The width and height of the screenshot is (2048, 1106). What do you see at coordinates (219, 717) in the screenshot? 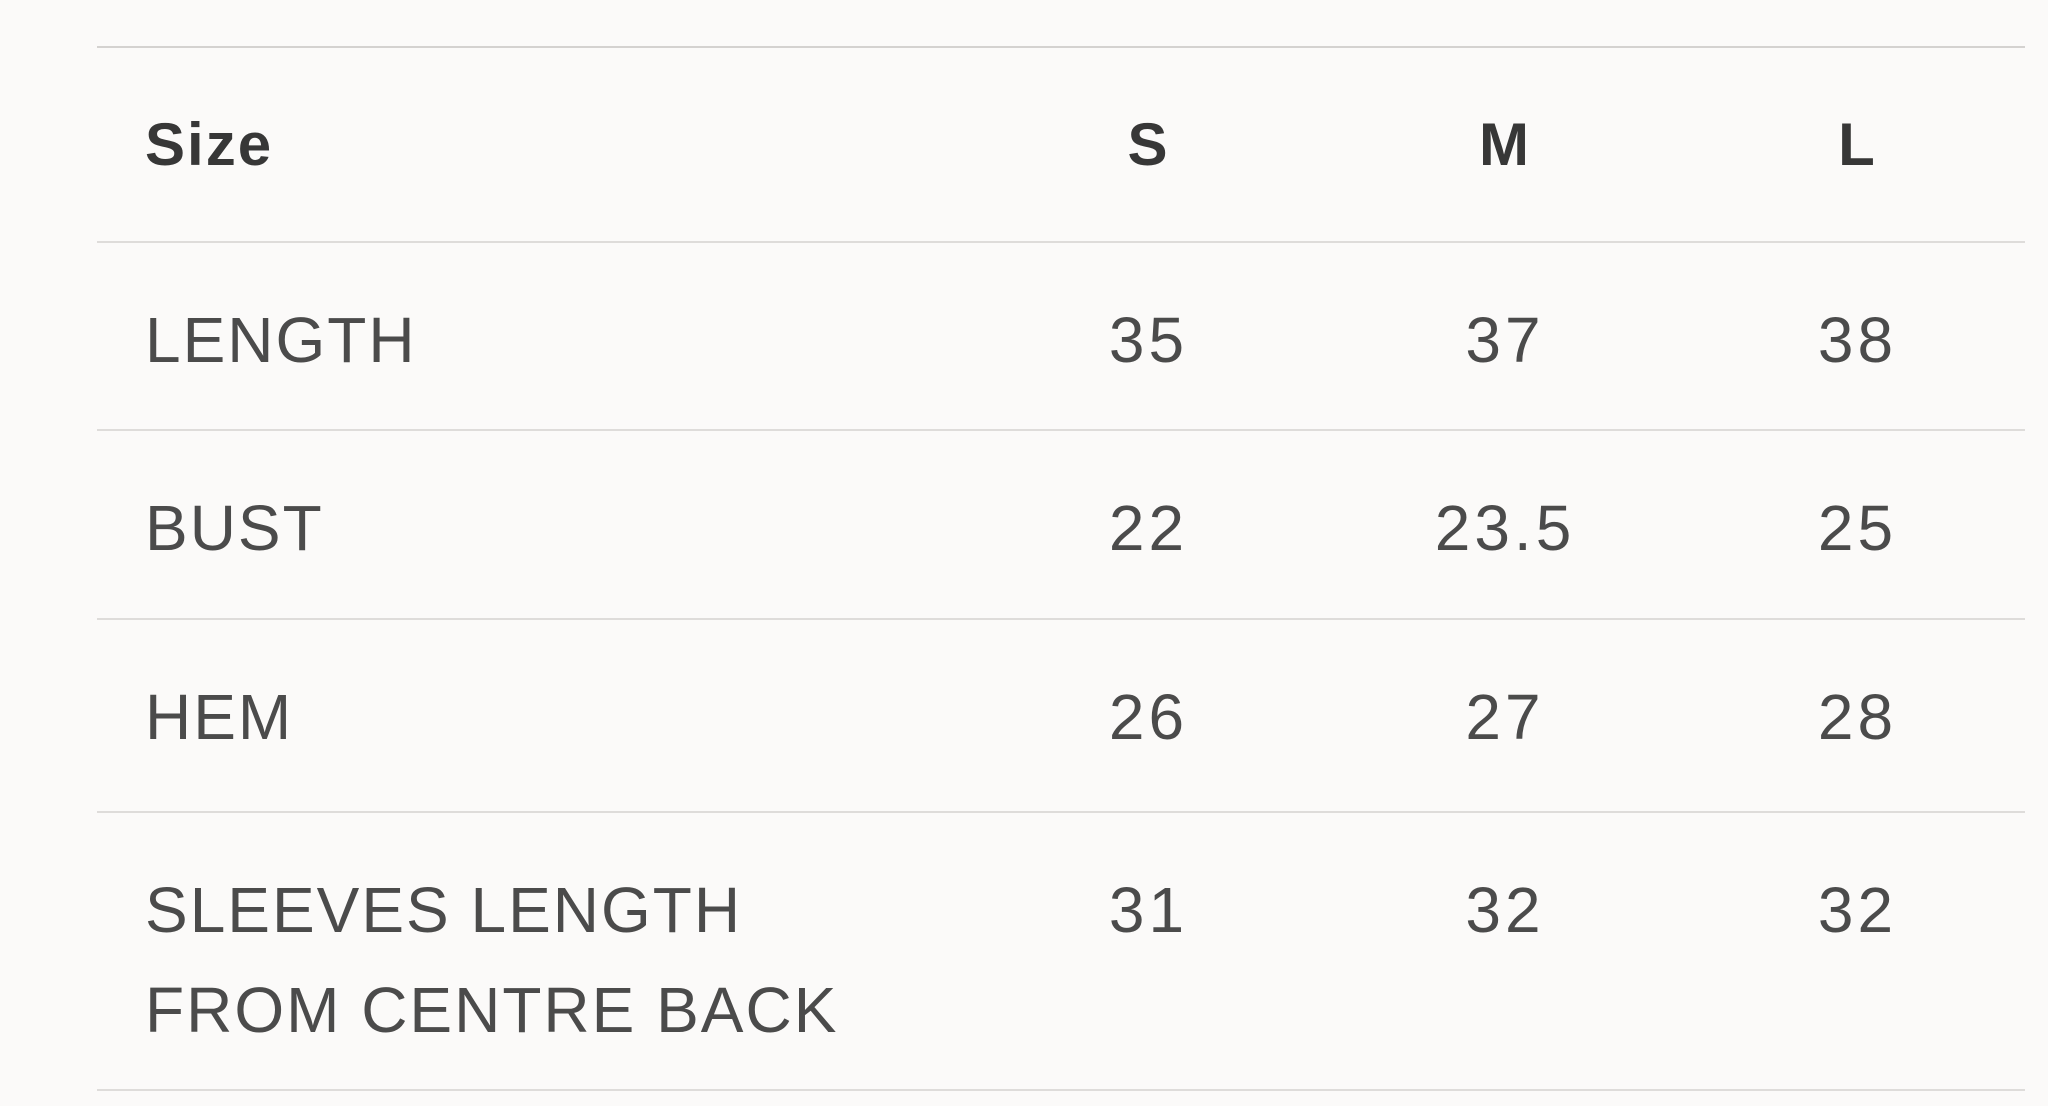
I see `row-label: HEM` at bounding box center [219, 717].